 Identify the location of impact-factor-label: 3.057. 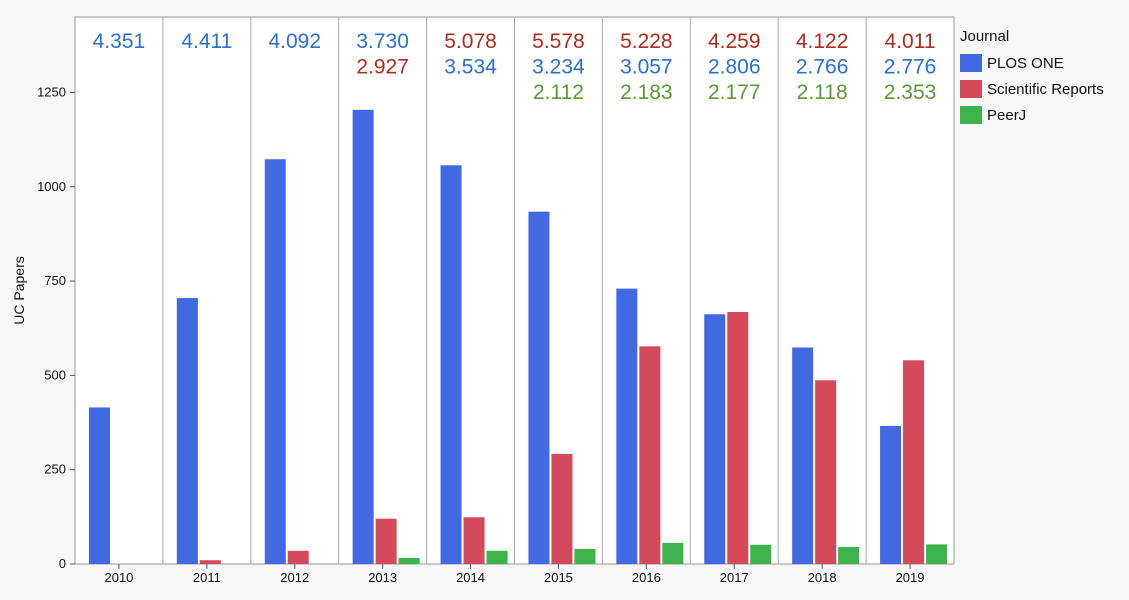
(646, 67).